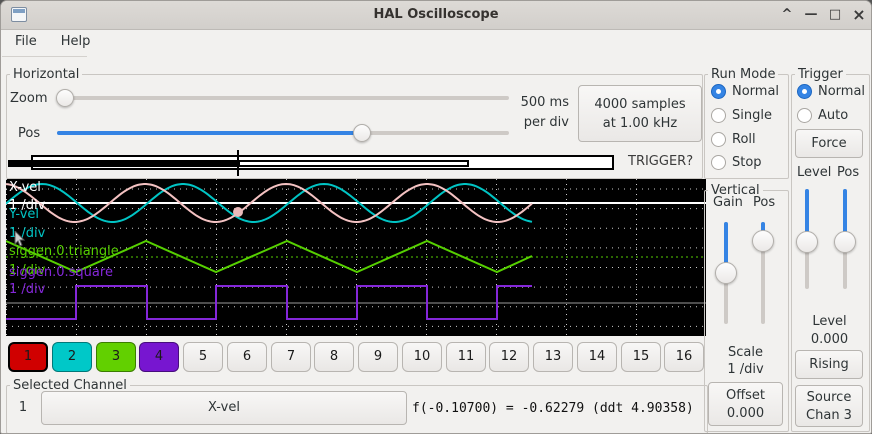 Image resolution: width=872 pixels, height=434 pixels. I want to click on run-mode-option-roll: Roll, so click(733, 139).